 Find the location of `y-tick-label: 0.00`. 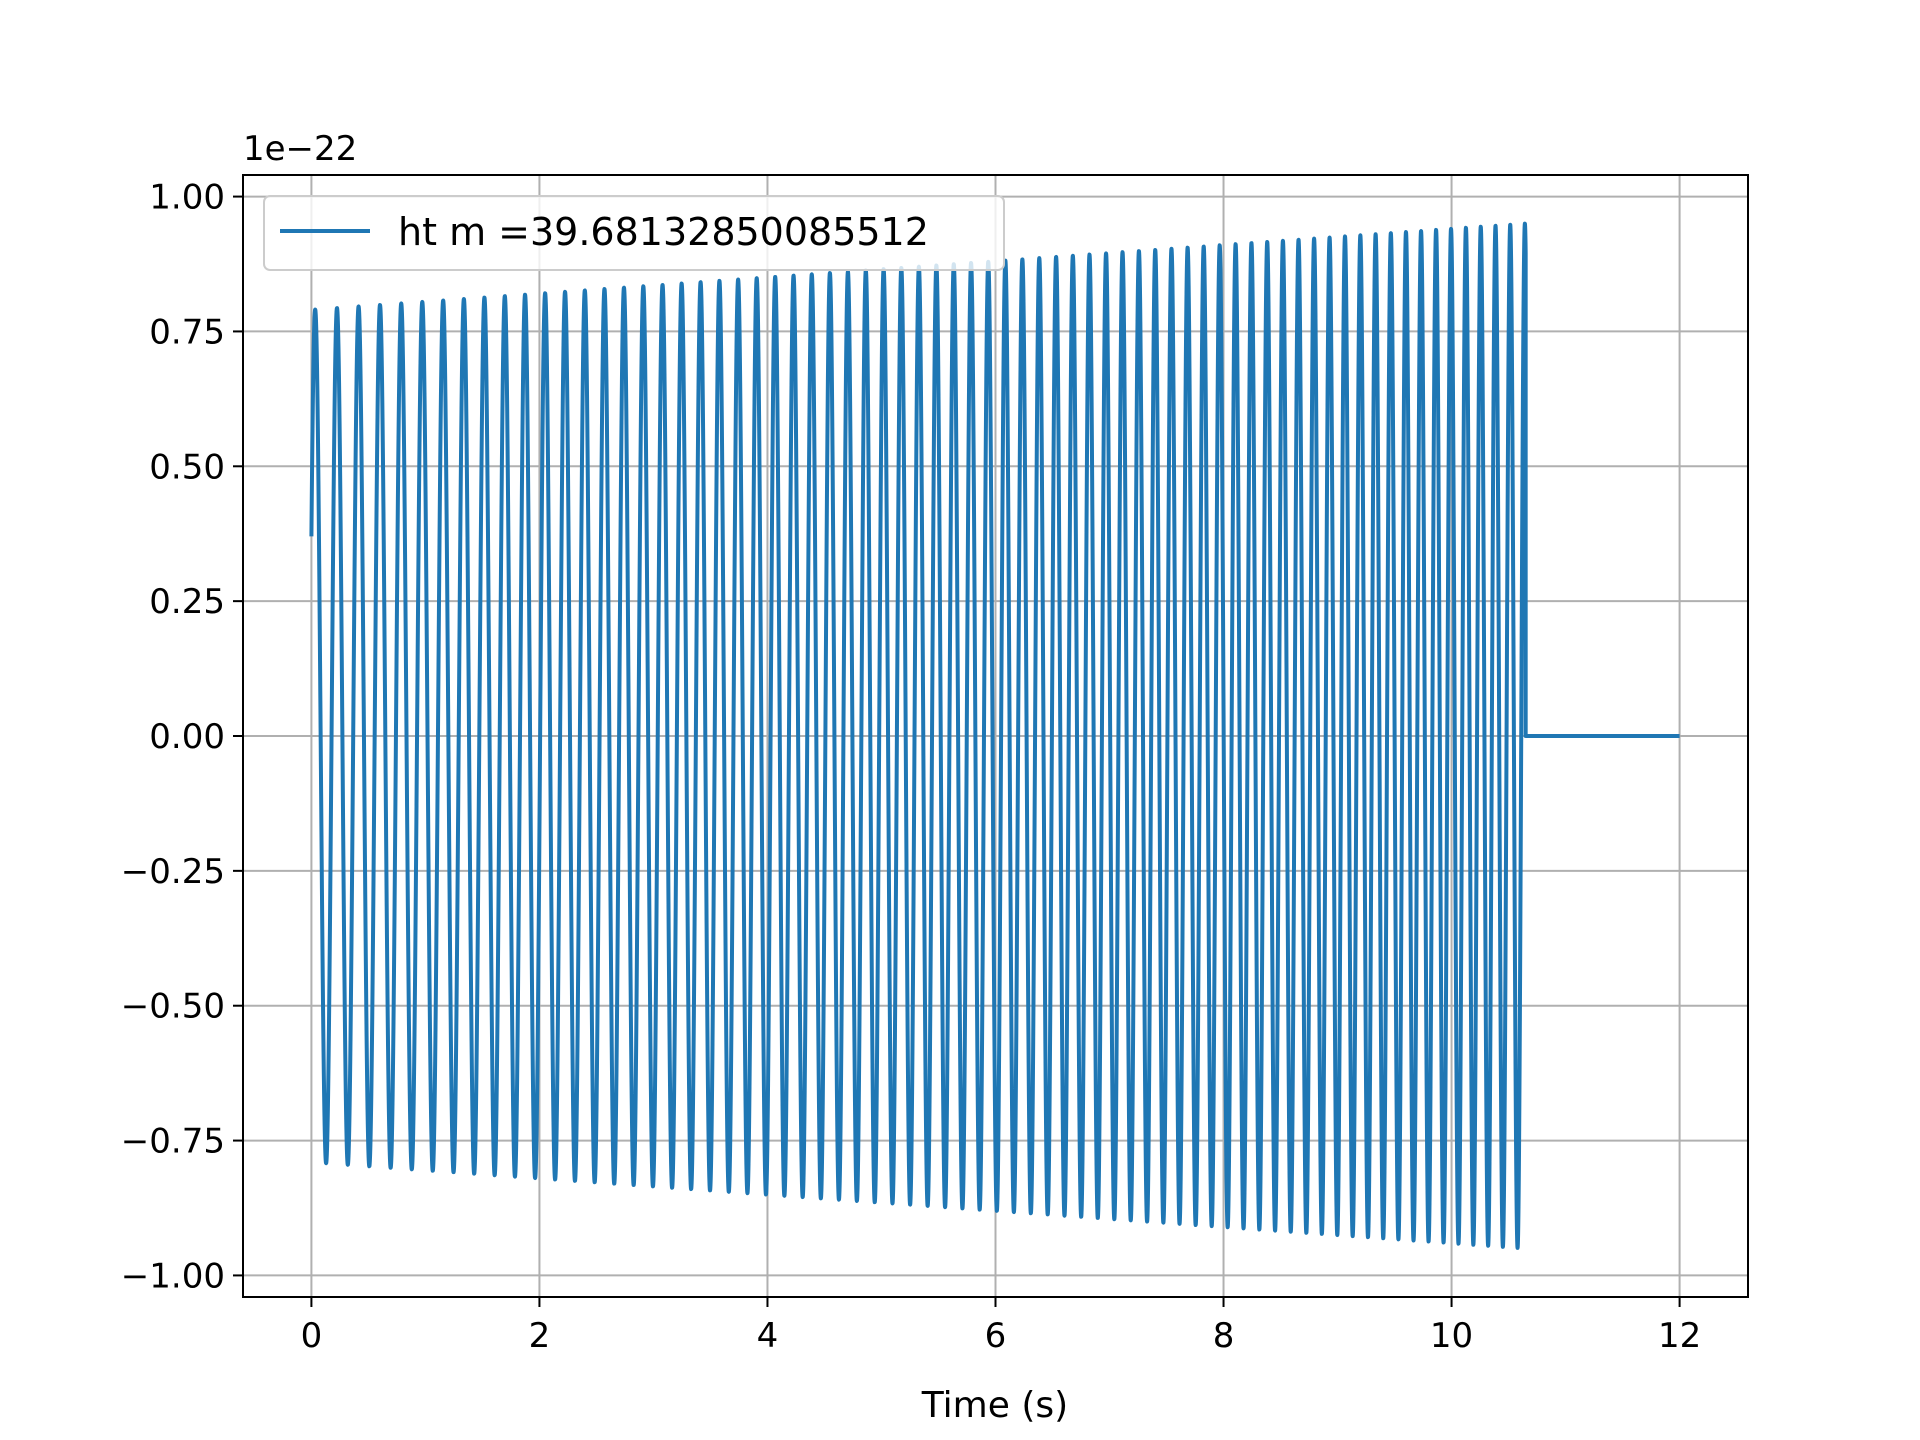

y-tick-label: 0.00 is located at coordinates (187, 737).